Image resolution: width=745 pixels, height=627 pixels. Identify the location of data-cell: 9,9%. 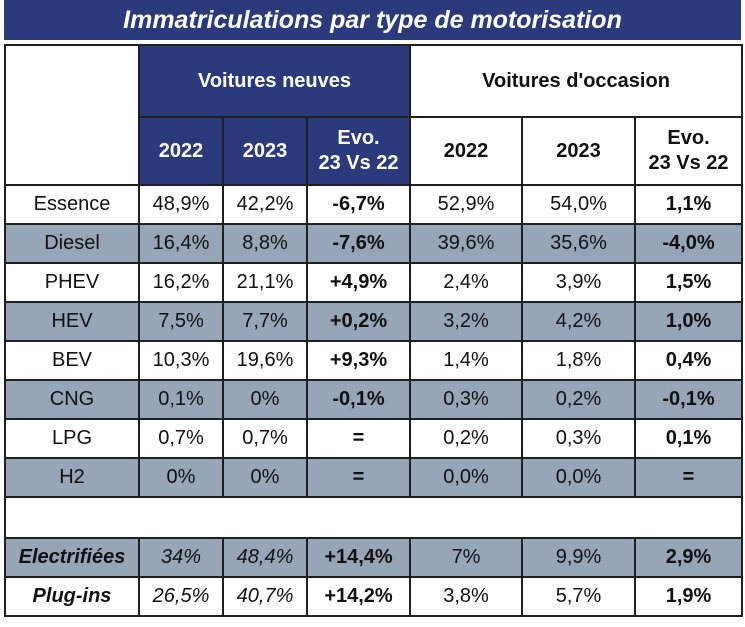
(579, 557).